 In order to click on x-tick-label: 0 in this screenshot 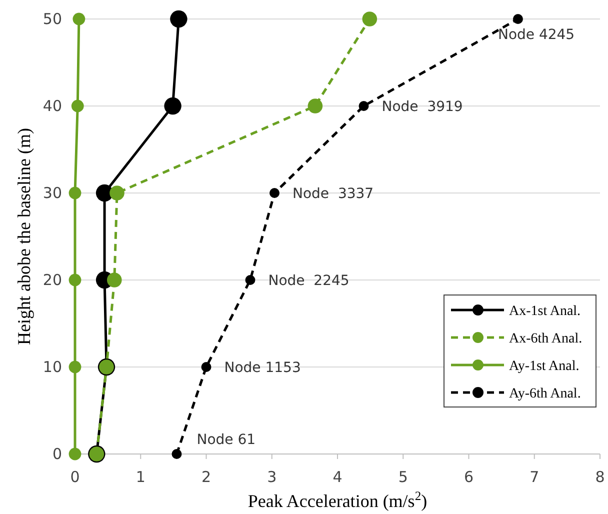, I will do `click(75, 477)`.